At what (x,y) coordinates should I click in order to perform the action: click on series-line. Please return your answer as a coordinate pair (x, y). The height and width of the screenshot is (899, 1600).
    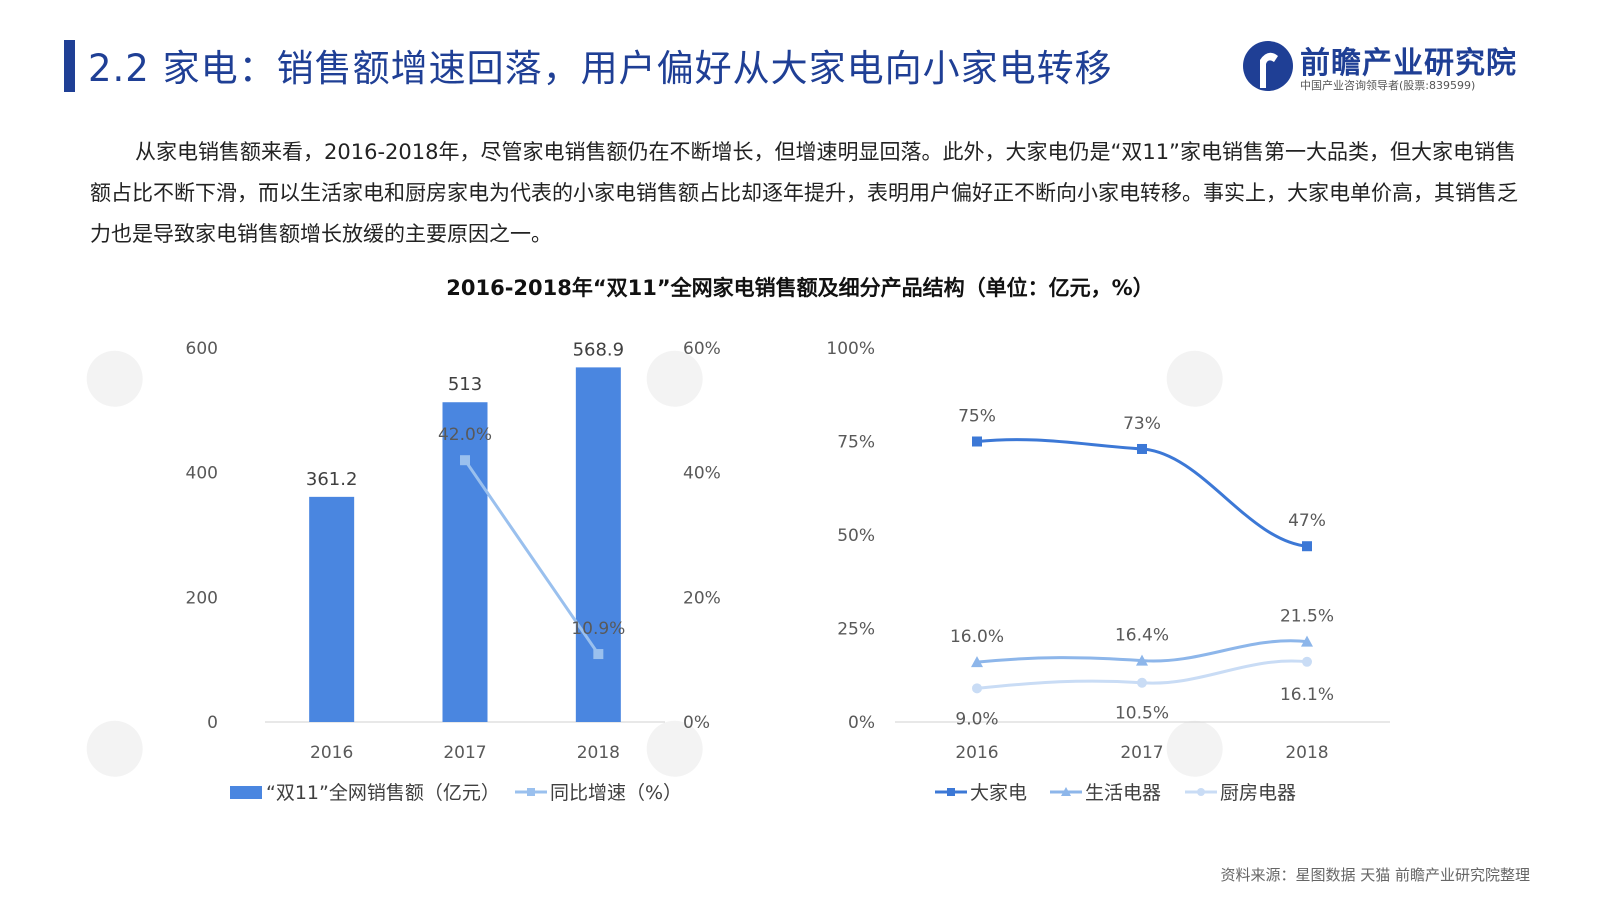
    Looking at the image, I should click on (1142, 493).